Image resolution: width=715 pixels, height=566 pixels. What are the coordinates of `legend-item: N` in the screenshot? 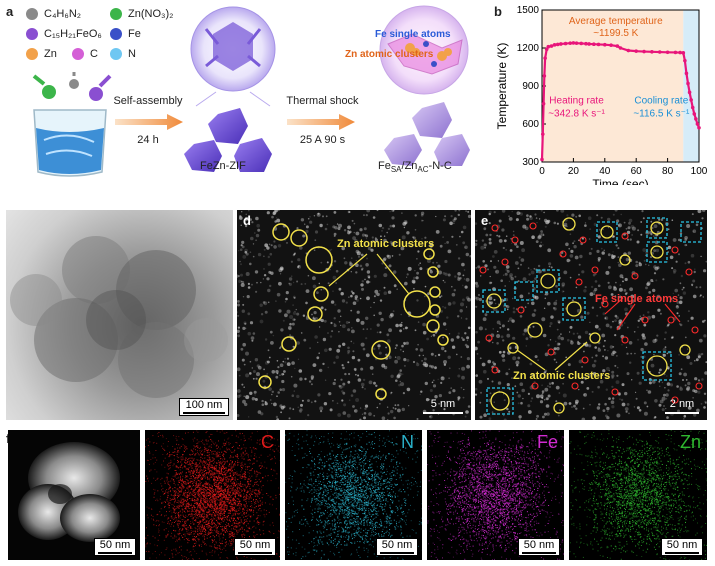 It's located at (123, 54).